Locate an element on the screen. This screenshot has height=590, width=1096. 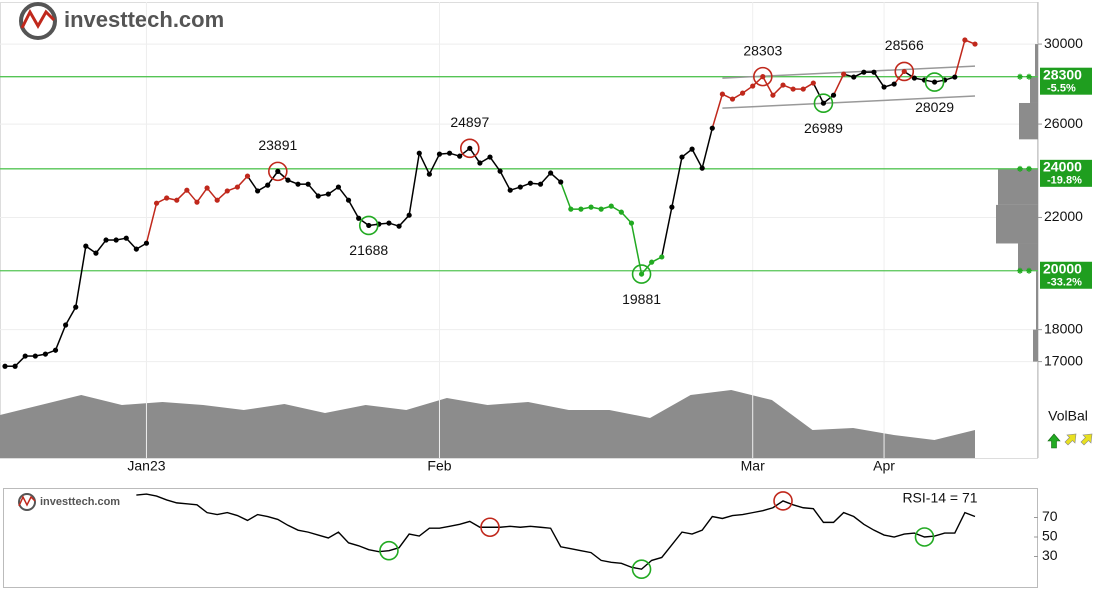
x-tick-label: Apr is located at coordinates (884, 466).